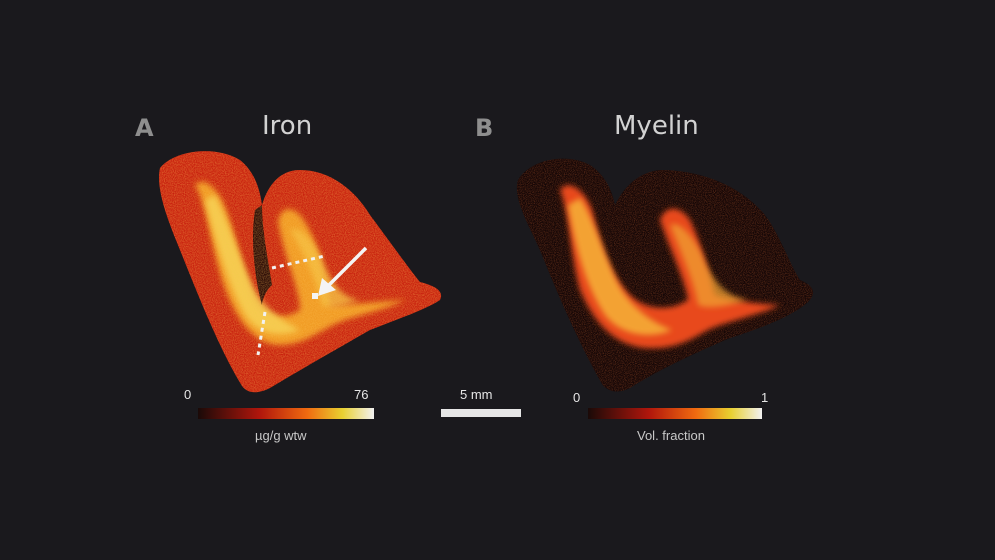 This screenshot has height=560, width=995. I want to click on scale-bar, so click(481, 413).